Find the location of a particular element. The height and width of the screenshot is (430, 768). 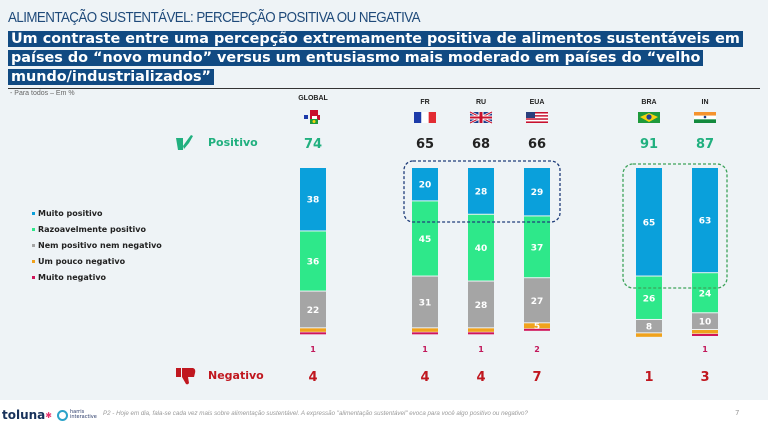

legend-label: Um pouco negativo is located at coordinates (82, 261).